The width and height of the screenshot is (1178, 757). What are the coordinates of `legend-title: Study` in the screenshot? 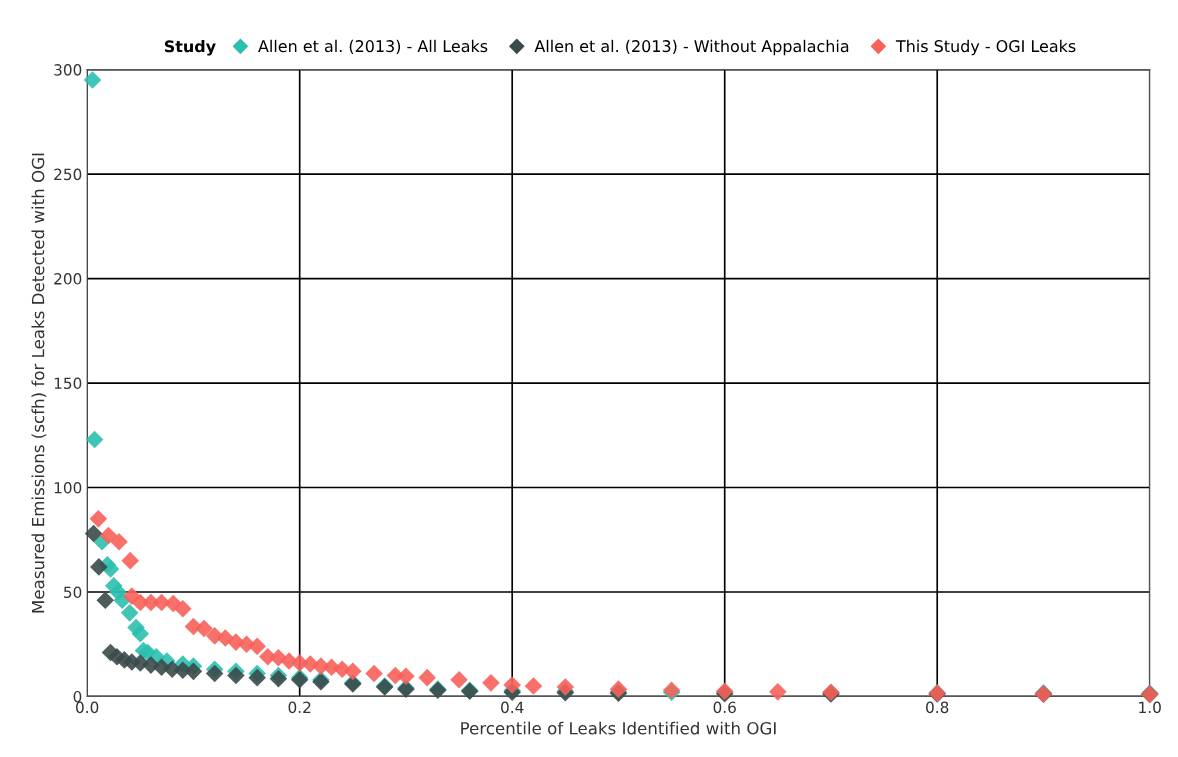 It's located at (190, 47).